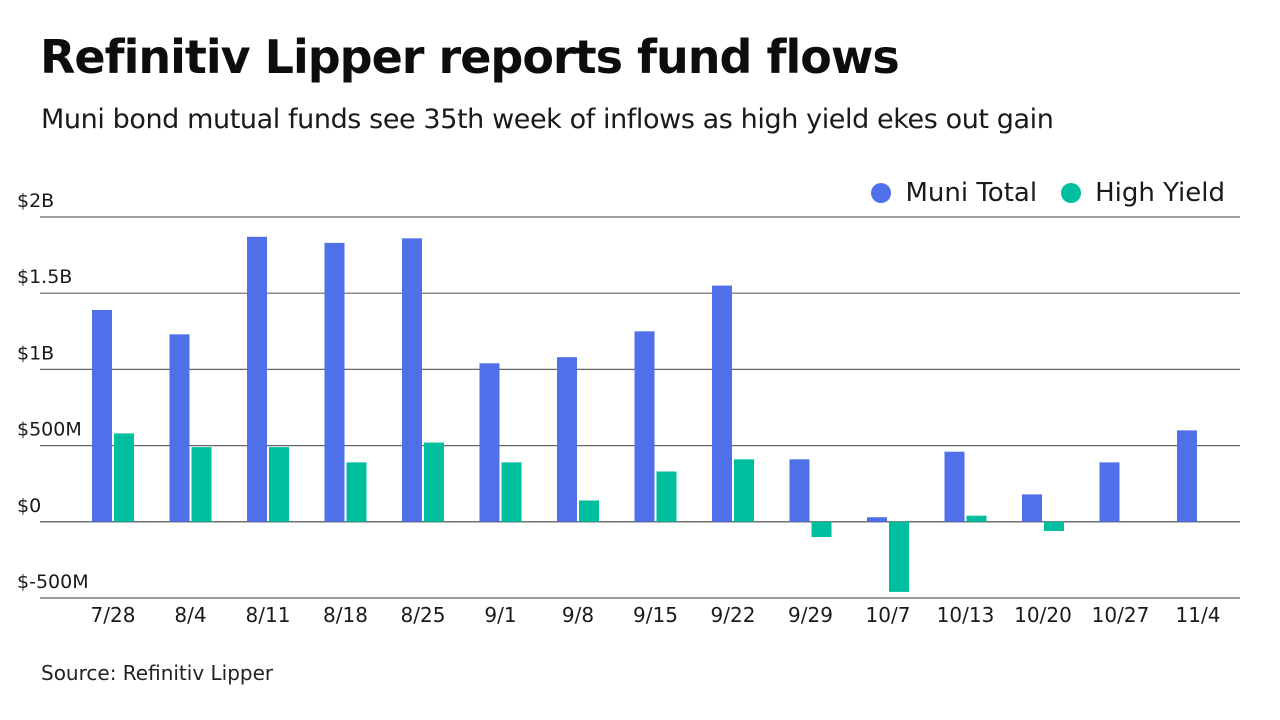  What do you see at coordinates (1198, 615) in the screenshot?
I see `x-tick-label: 11/4` at bounding box center [1198, 615].